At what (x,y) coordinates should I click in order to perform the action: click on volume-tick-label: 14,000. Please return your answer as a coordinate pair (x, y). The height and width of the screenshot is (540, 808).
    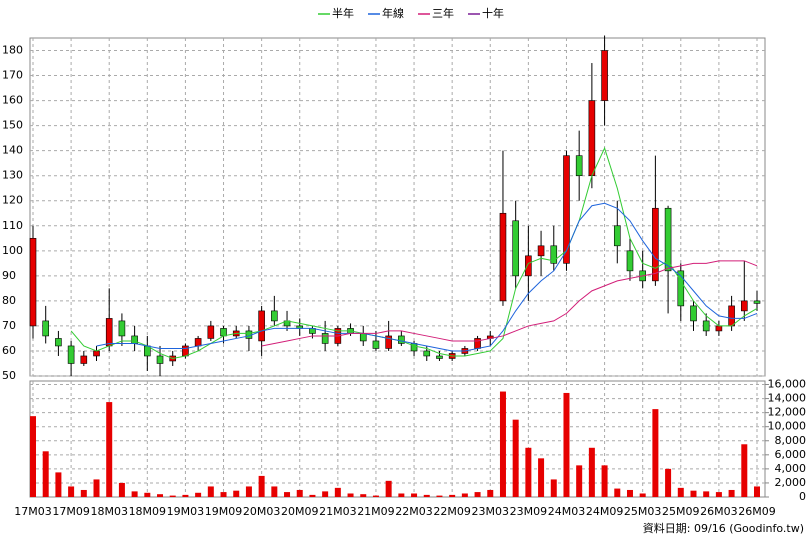
    Looking at the image, I should click on (787, 398).